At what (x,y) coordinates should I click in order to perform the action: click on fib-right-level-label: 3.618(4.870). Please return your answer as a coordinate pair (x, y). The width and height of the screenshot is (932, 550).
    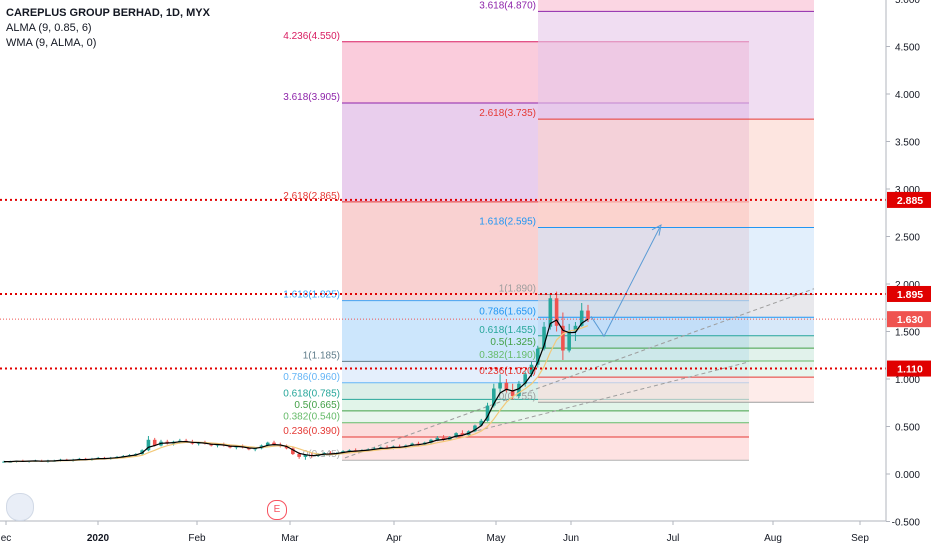
    Looking at the image, I should click on (507, 5).